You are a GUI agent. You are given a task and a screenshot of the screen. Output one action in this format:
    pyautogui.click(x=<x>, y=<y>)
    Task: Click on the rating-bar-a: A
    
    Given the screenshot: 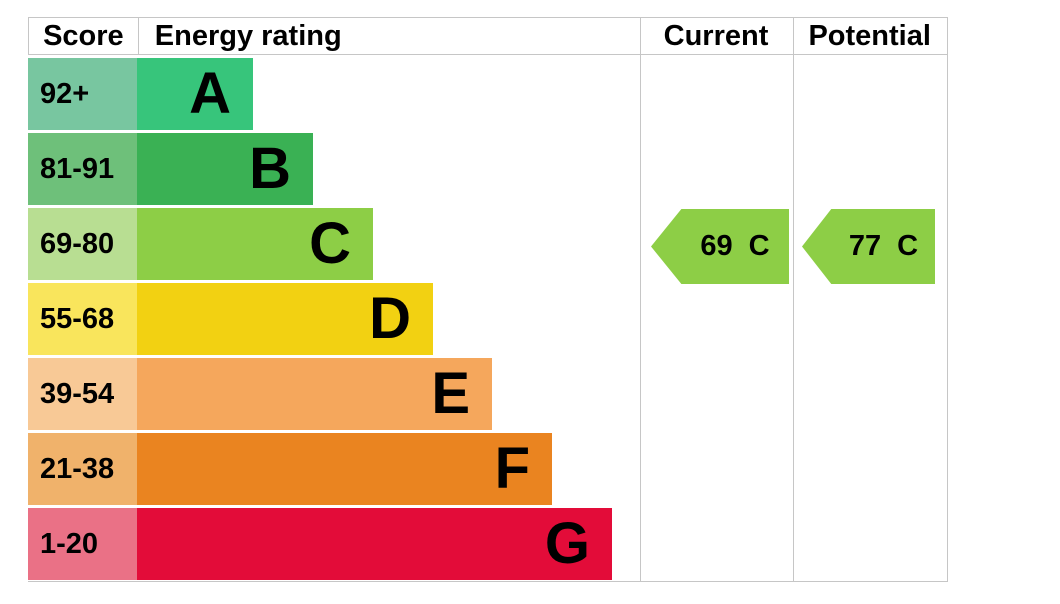 What is the action you would take?
    pyautogui.click(x=195, y=94)
    